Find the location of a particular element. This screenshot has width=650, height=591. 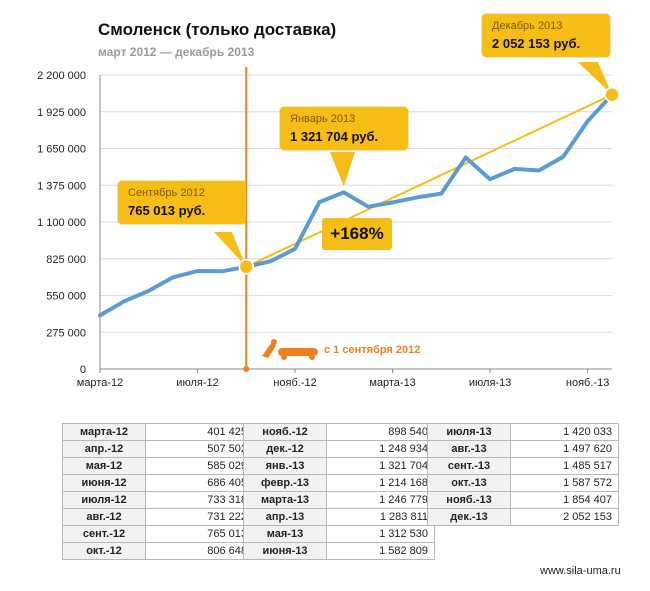

value-cell: 765 013 is located at coordinates (199, 534).